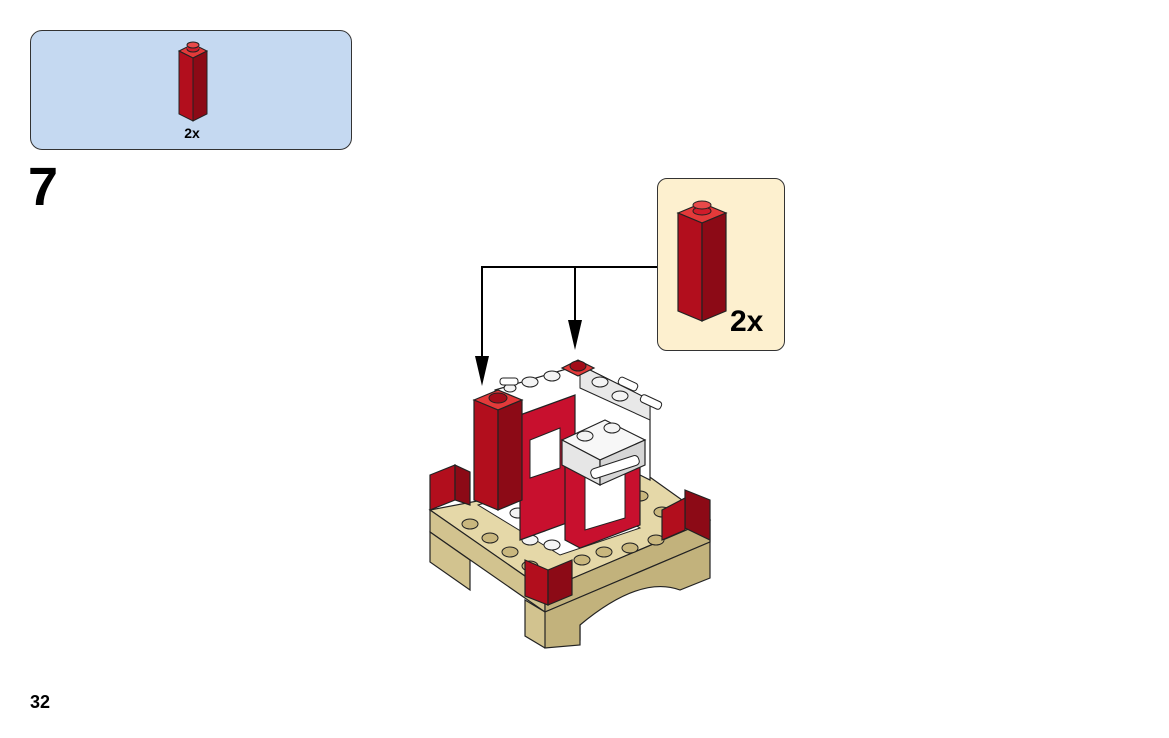 This screenshot has height=738, width=1169. I want to click on parts-quantity-label: 2x, so click(192, 133).